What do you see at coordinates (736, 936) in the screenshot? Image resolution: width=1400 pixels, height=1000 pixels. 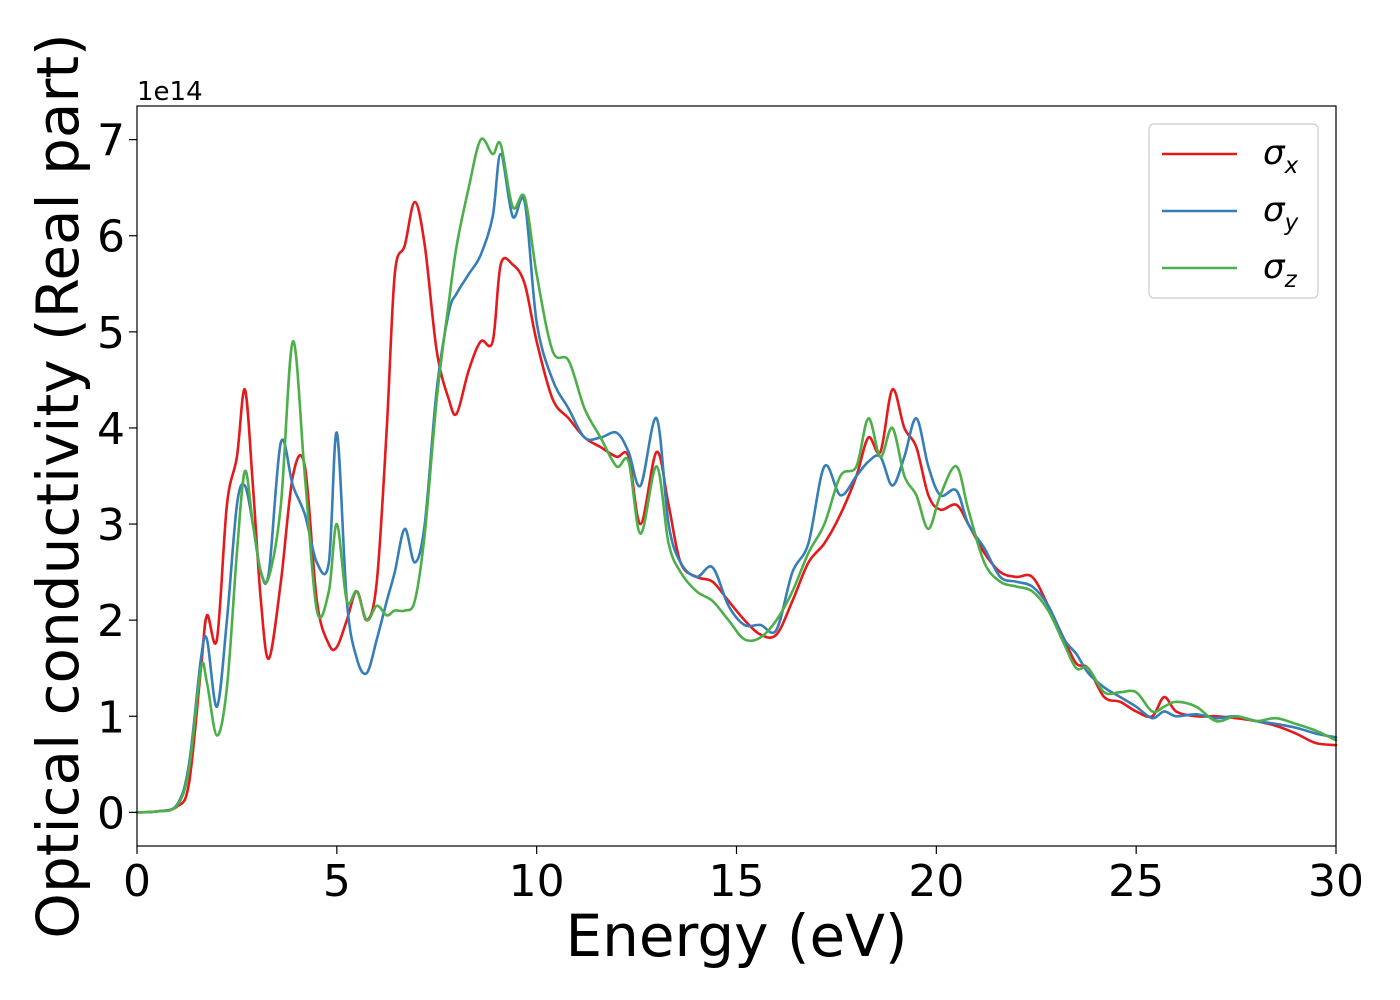 I see `x-axis-title: Energy (eV)` at bounding box center [736, 936].